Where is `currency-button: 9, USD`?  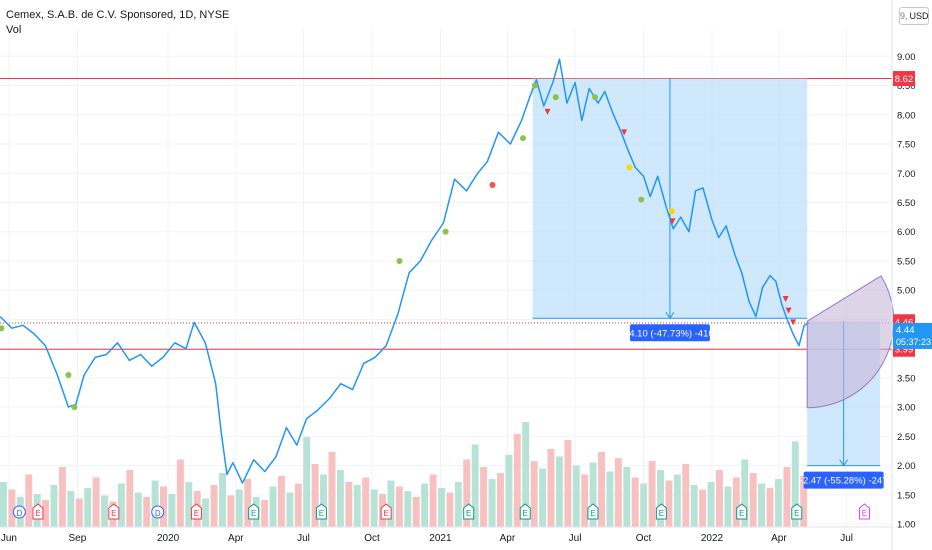
currency-button: 9, USD is located at coordinates (914, 16).